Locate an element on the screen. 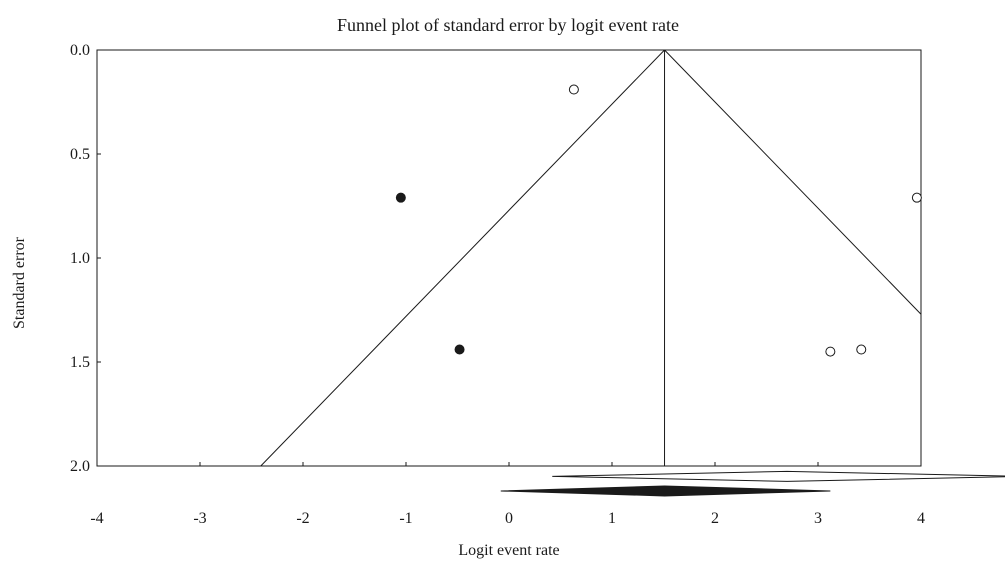  y-tick-label: 1.0 is located at coordinates (80, 258).